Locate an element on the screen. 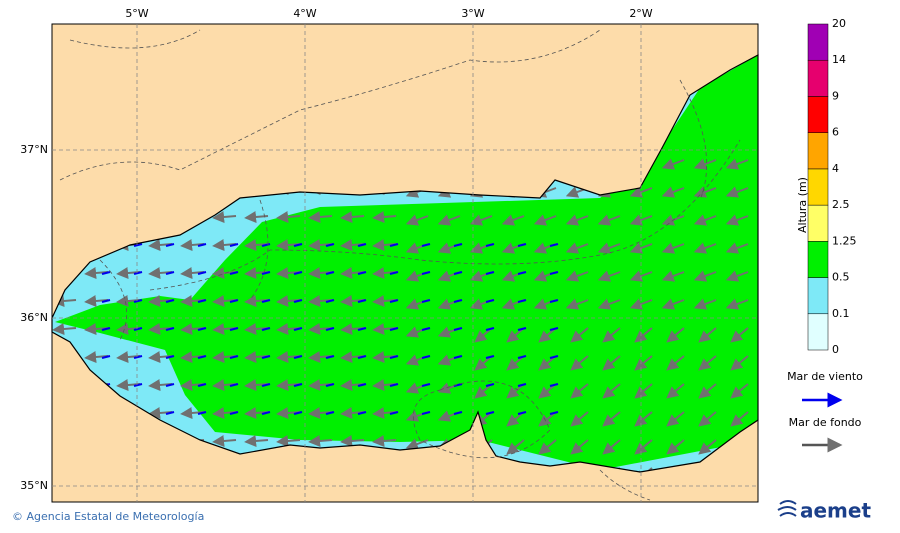  colorbar-label: 0.1 is located at coordinates (841, 313).